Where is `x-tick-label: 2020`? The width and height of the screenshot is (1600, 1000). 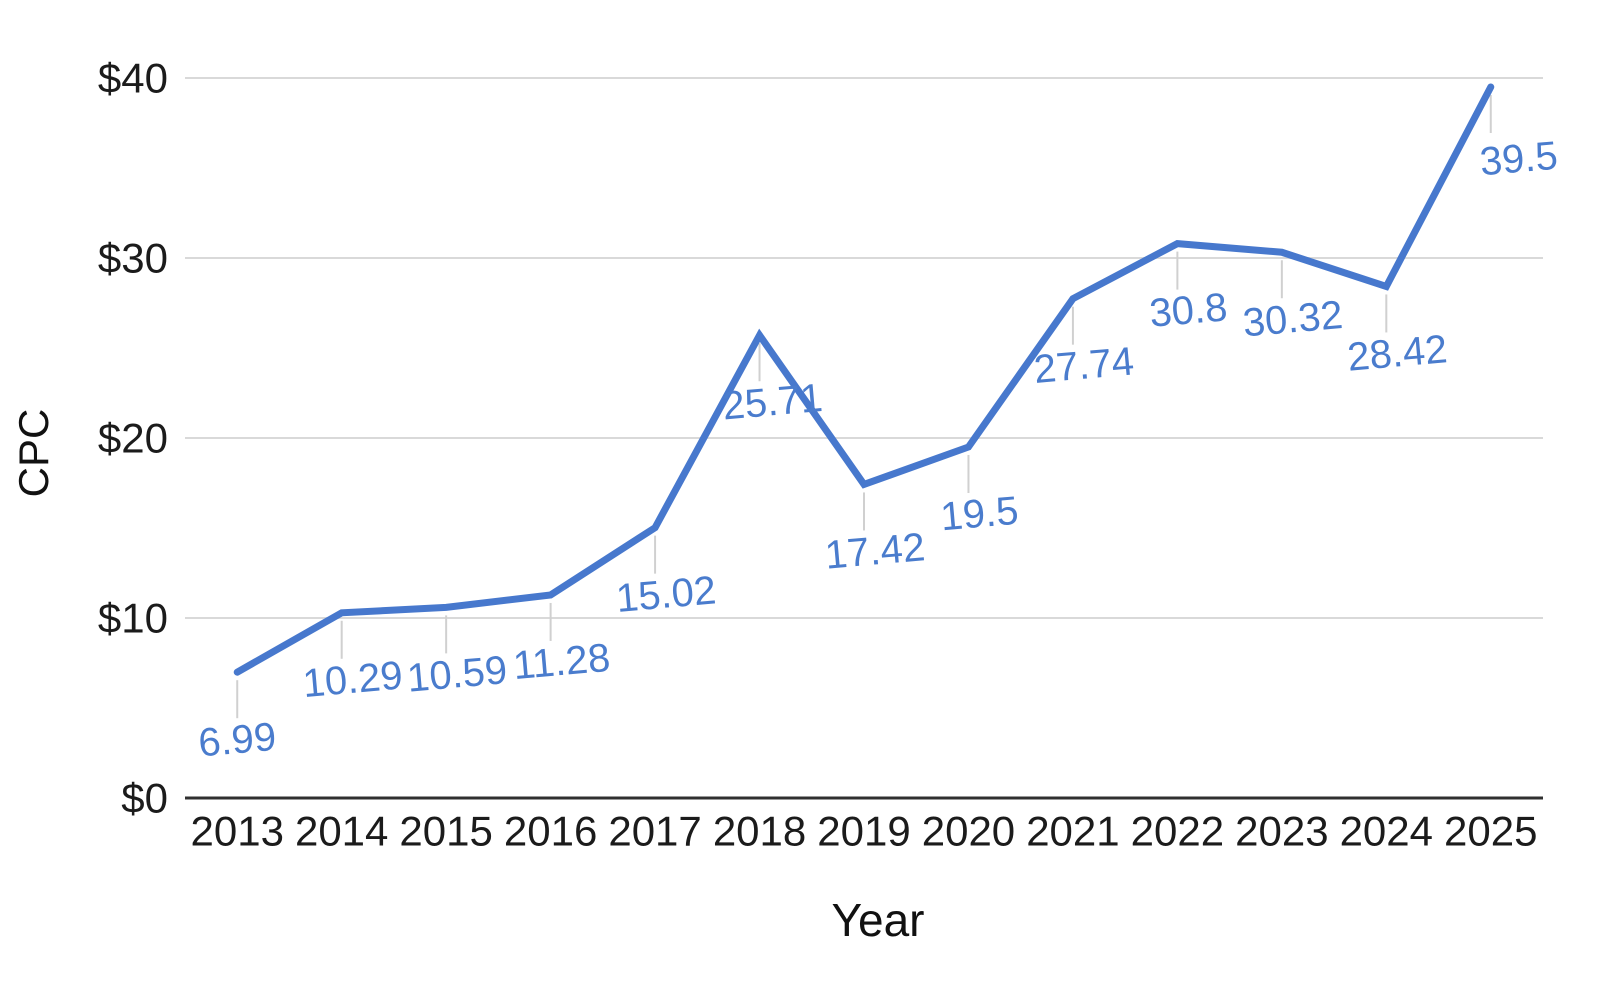
x-tick-label: 2020 is located at coordinates (968, 831).